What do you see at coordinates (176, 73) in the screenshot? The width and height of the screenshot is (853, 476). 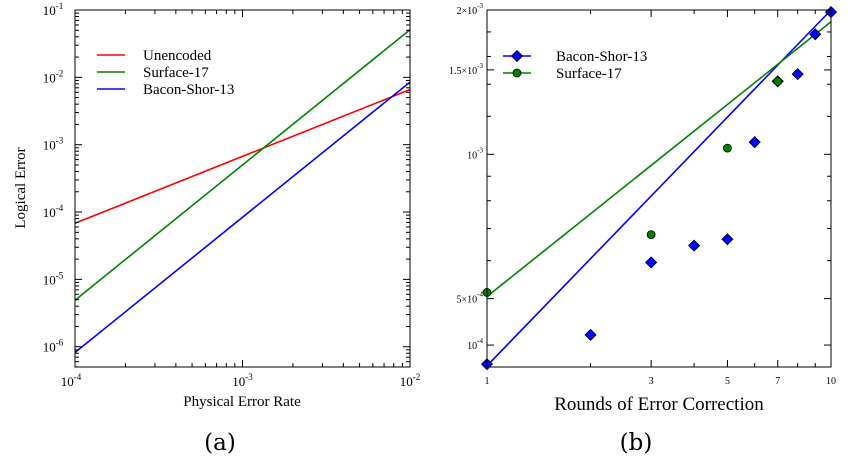 I see `chart-a-legend-label-1: Surface-17` at bounding box center [176, 73].